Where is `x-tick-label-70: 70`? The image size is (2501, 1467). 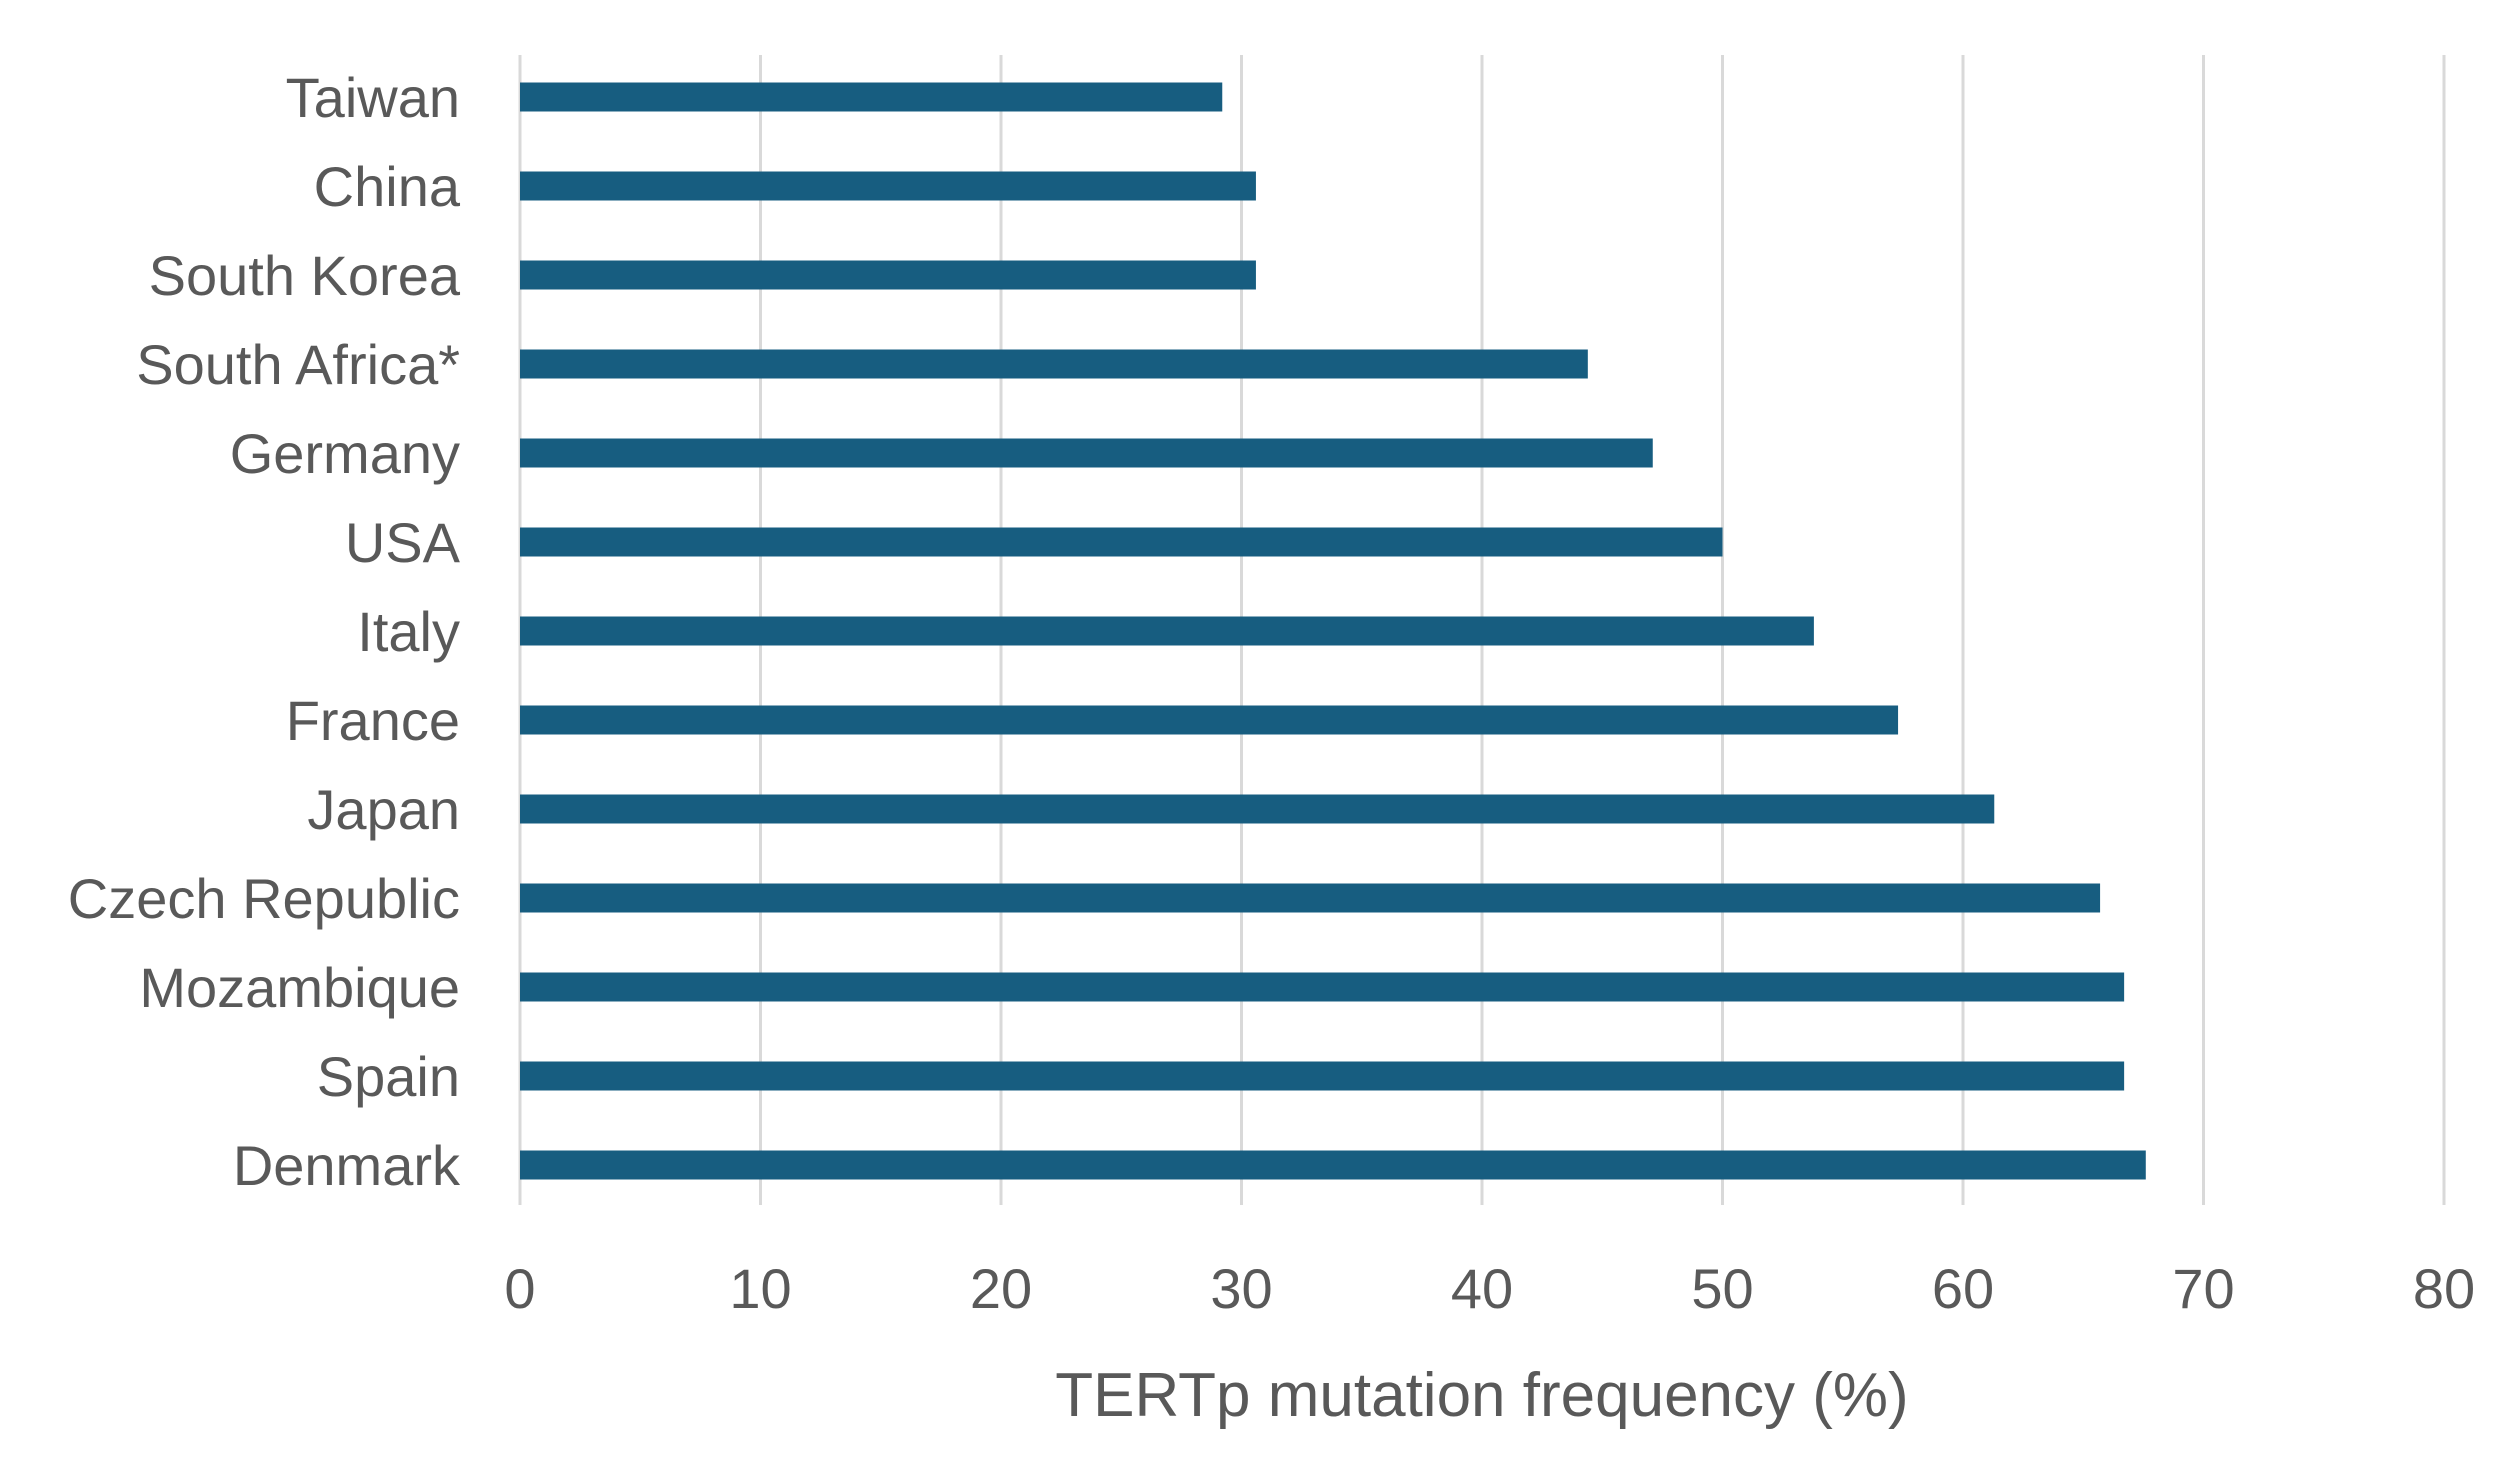
x-tick-label-70: 70 is located at coordinates (2203, 1288).